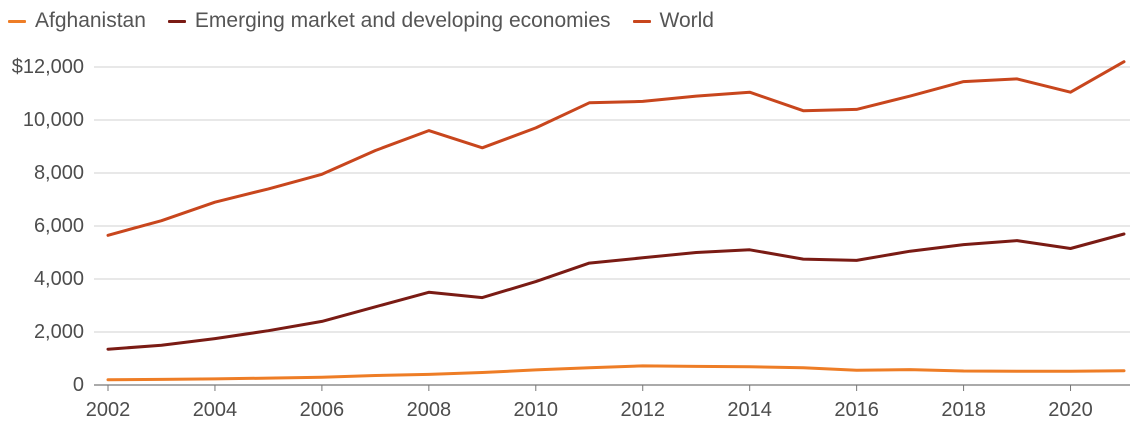  I want to click on x-tick-label: 2002, so click(108, 410).